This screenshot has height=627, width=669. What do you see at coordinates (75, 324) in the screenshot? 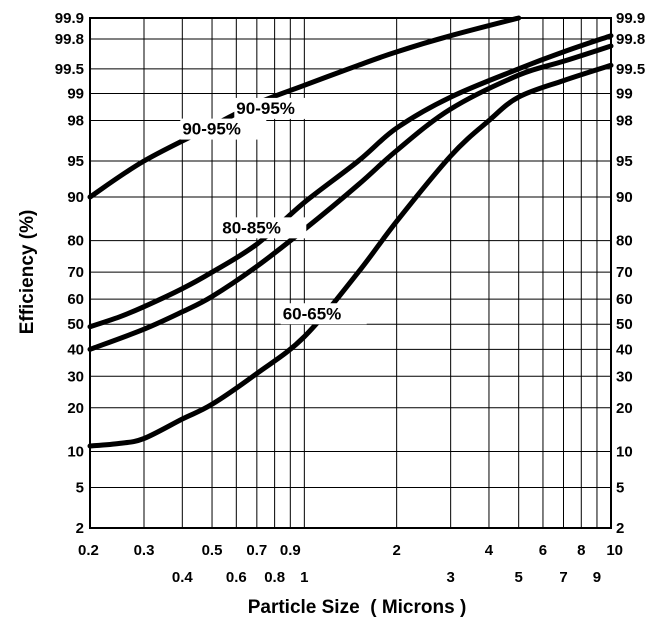
I see `y-tick-label-left: 50` at bounding box center [75, 324].